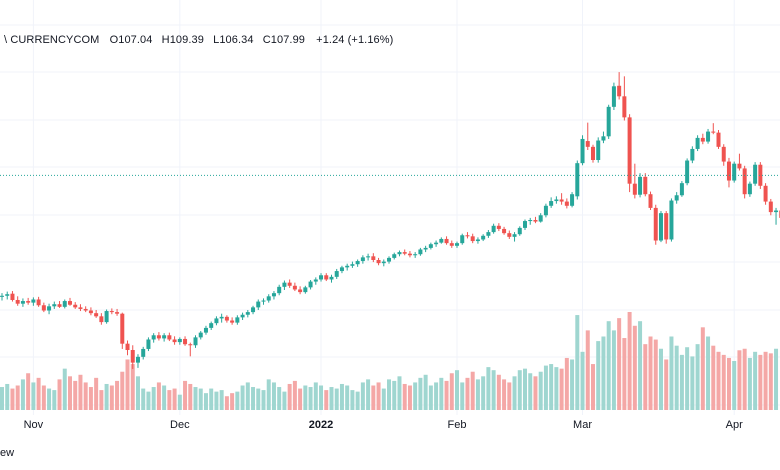 The height and width of the screenshot is (470, 780). Describe the element at coordinates (266, 40) in the screenshot. I see `legend-close-label: C` at that location.